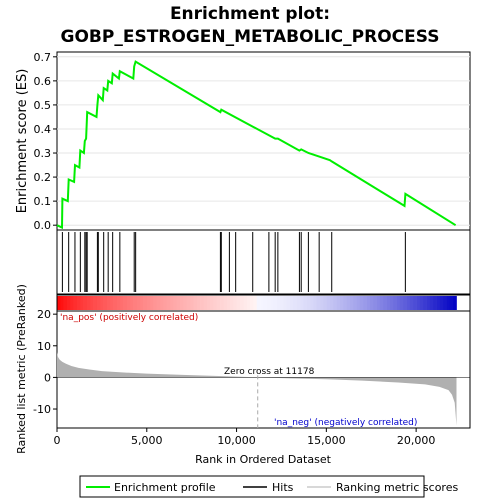  I want to click on neg-correlated-label: 'na_neg' (negatively correlated), so click(345, 423).